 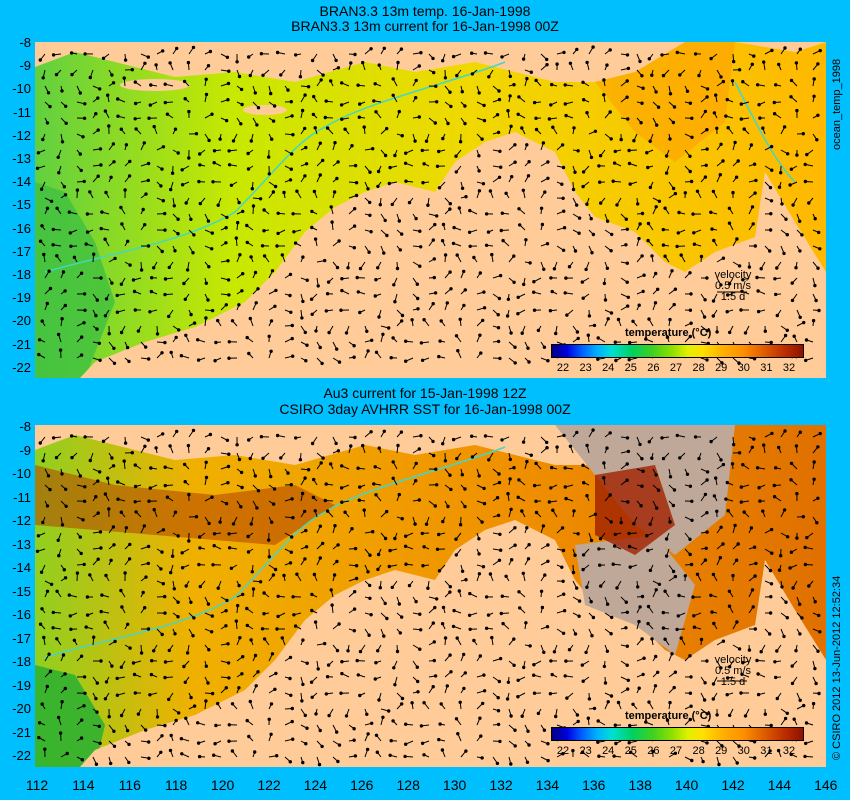 I want to click on y-tick-label: -22, so click(x=21, y=755).